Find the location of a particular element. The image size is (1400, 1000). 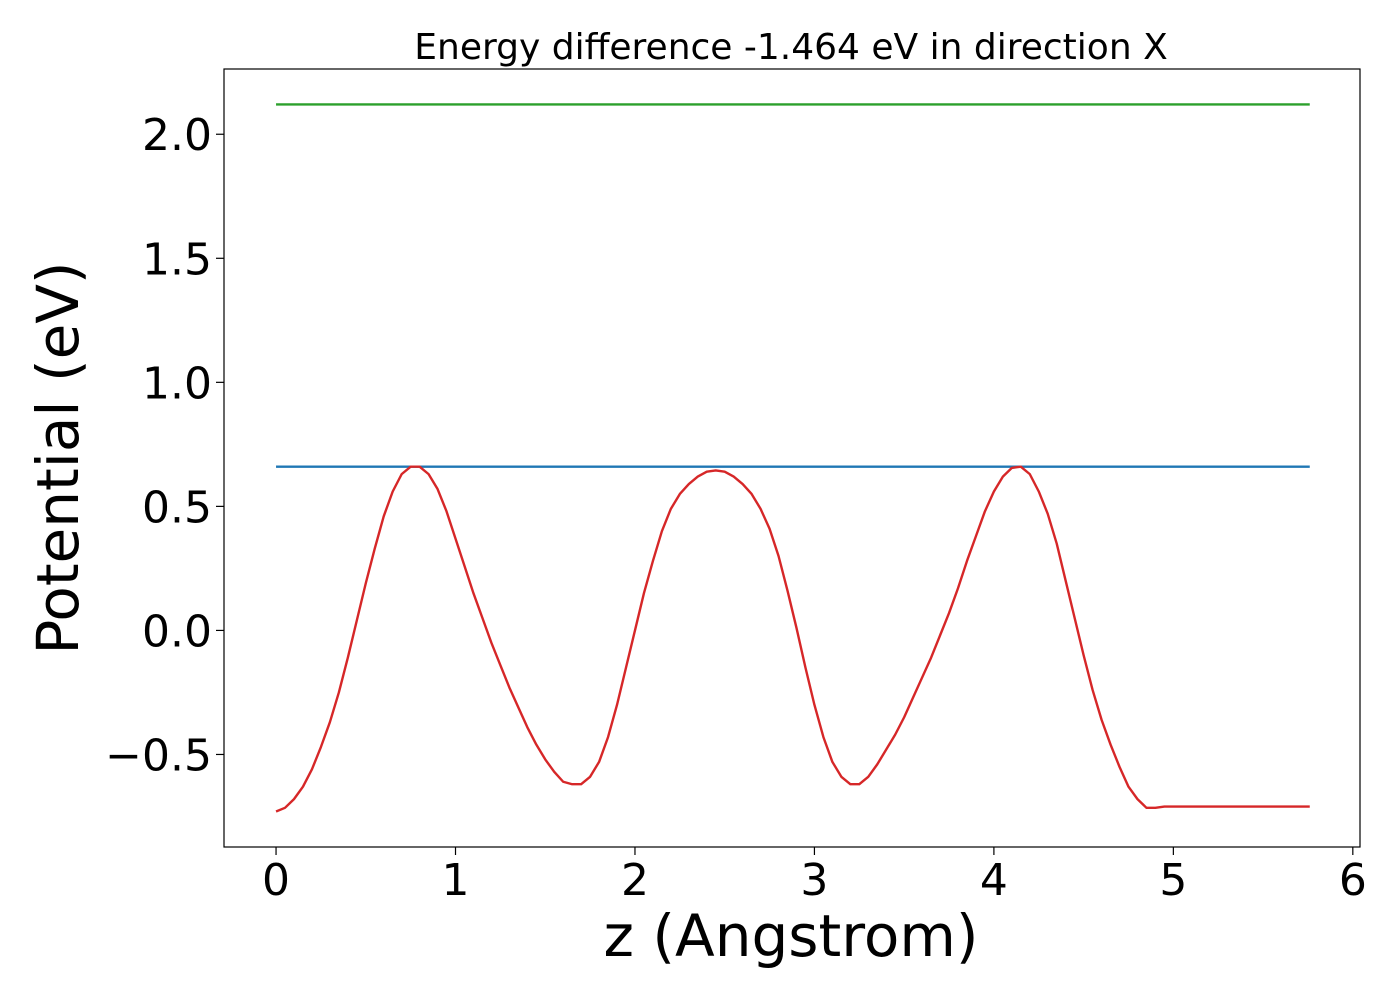

x-tick-label: 4 is located at coordinates (994, 880).